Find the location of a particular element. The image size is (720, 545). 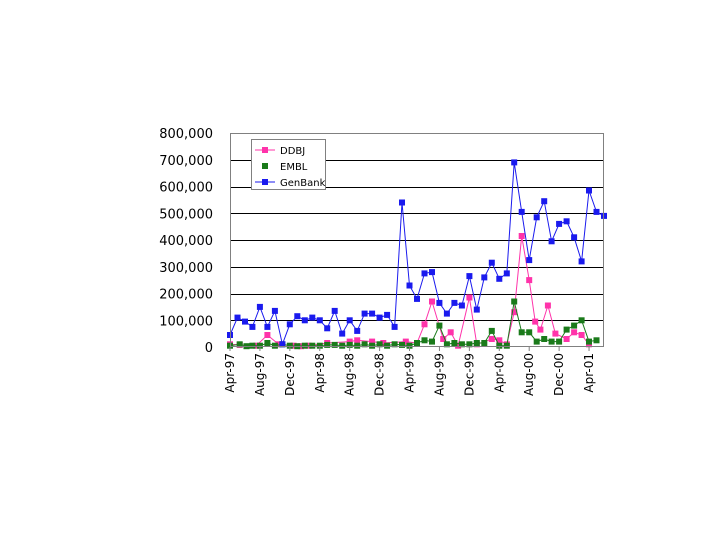

y-tick-label: 0 is located at coordinates (209, 348).